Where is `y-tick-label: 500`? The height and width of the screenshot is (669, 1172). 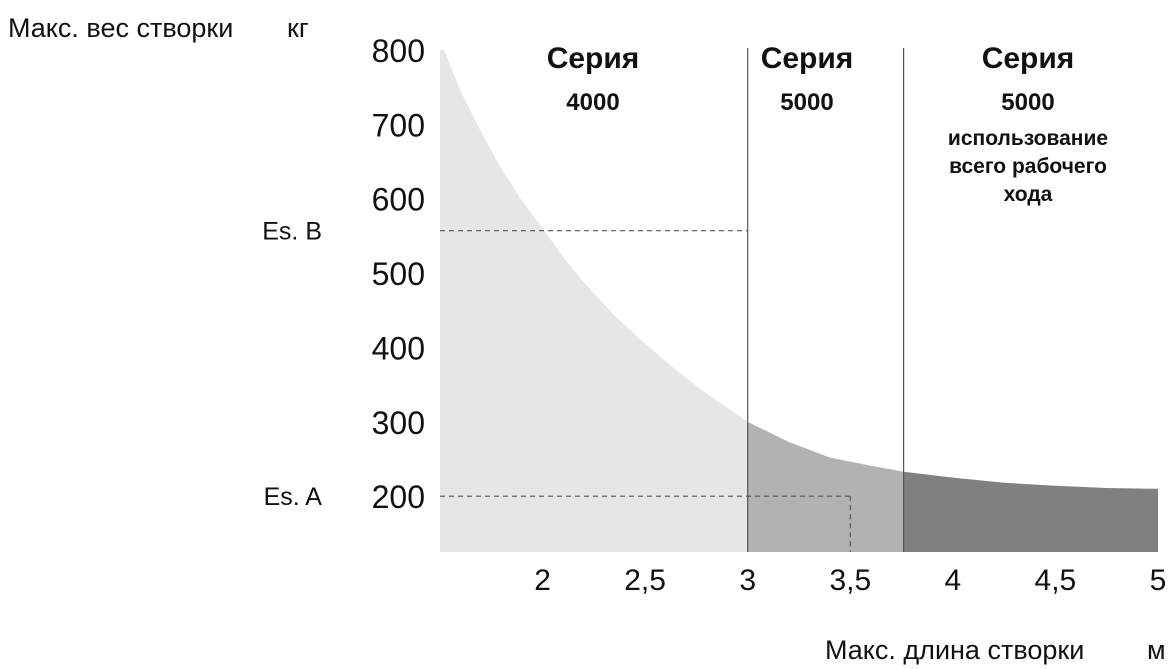
y-tick-label: 500 is located at coordinates (398, 274).